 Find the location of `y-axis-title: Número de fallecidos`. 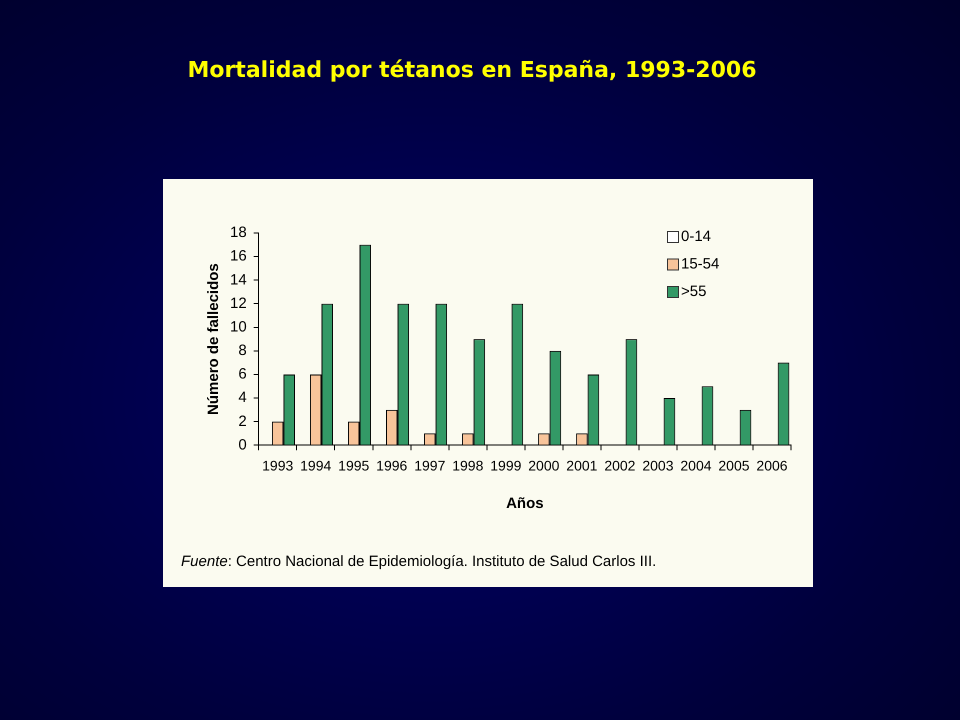

y-axis-title: Número de fallecidos is located at coordinates (213, 339).